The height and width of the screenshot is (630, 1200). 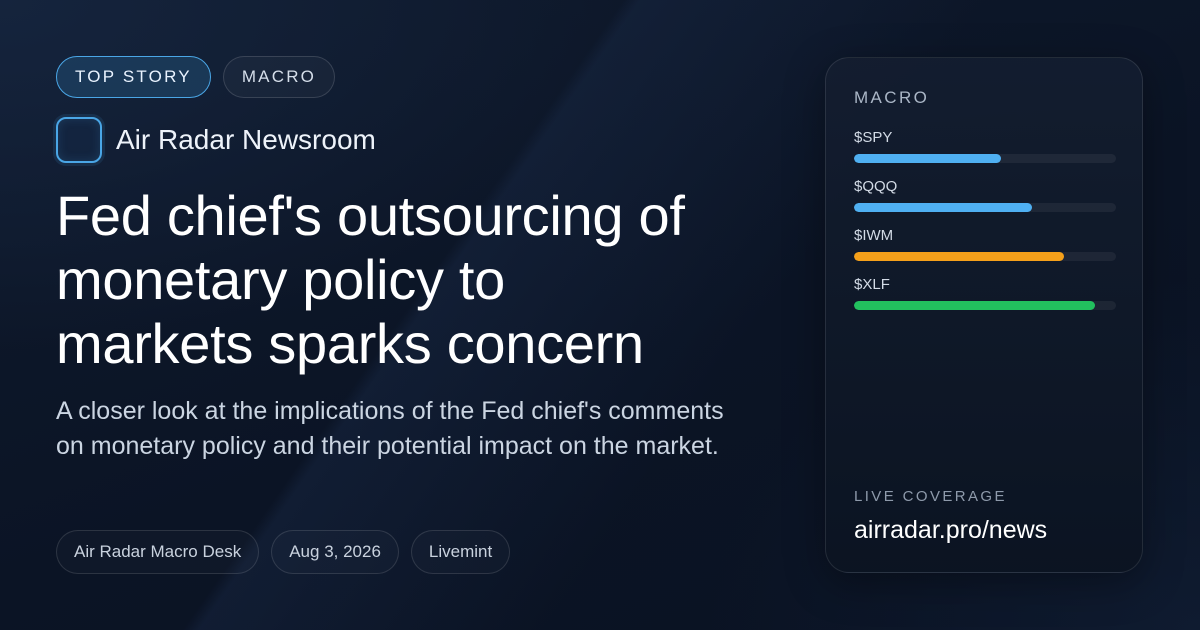 I want to click on brand-logo-icon, so click(x=79, y=140).